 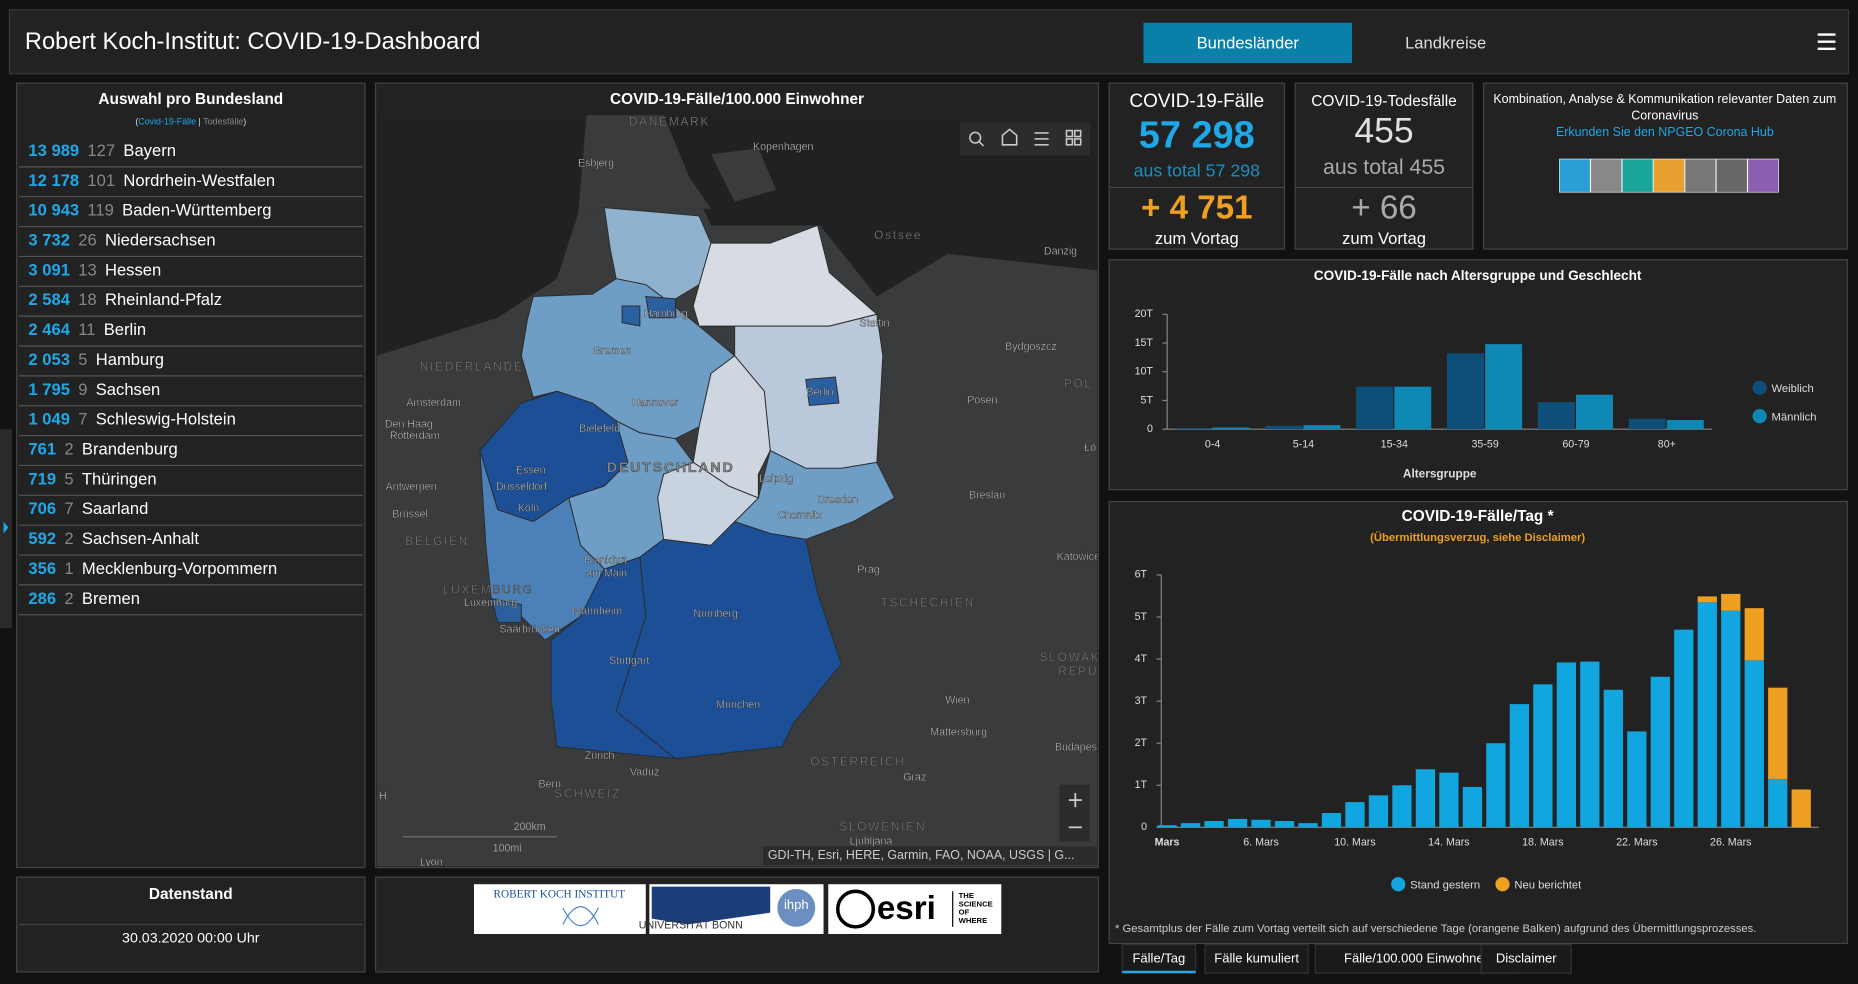 What do you see at coordinates (125, 300) in the screenshot?
I see `state-row: 2 584 18 Rheinland-Pfalz` at bounding box center [125, 300].